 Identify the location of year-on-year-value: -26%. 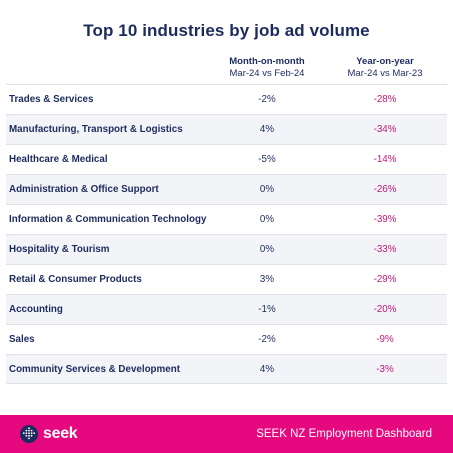
(385, 189).